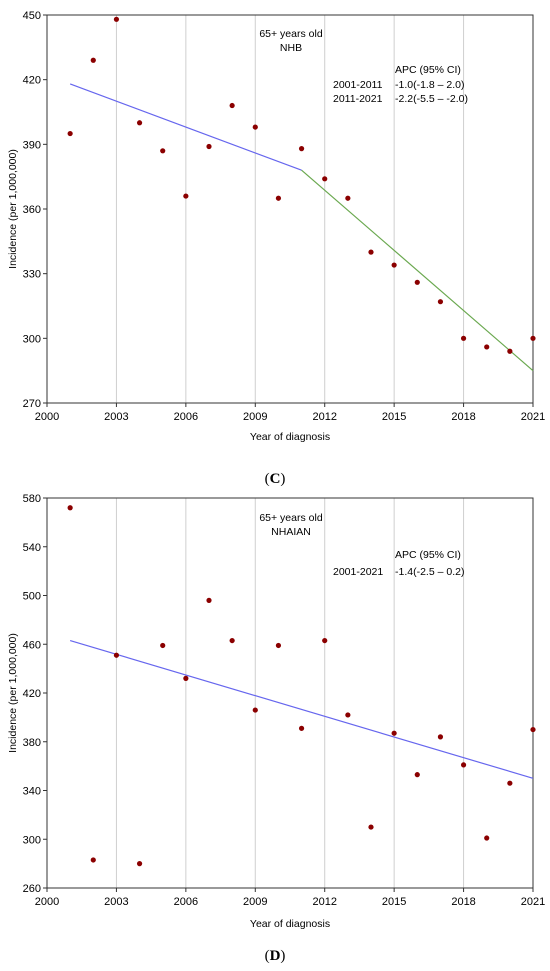  I want to click on panel-label: (D), so click(275, 956).